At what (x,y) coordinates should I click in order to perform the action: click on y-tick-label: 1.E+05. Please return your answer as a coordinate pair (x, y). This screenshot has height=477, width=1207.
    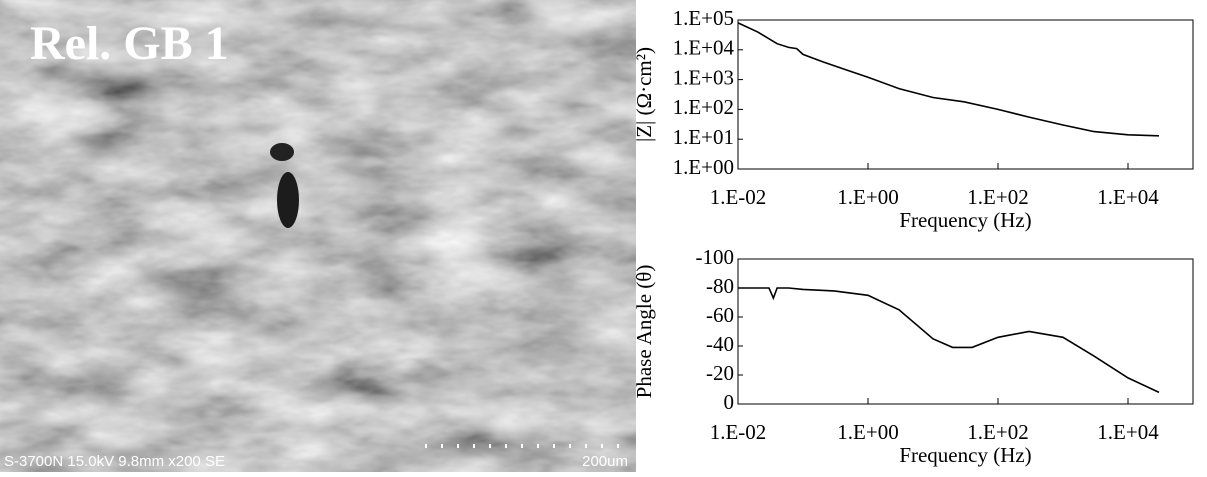
    Looking at the image, I should click on (703, 18).